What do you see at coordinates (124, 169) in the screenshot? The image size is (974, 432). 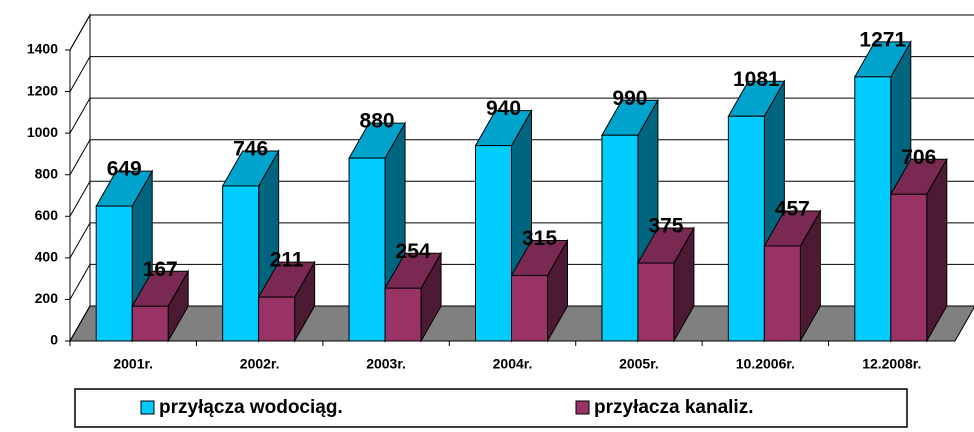 I see `value-label: 649` at bounding box center [124, 169].